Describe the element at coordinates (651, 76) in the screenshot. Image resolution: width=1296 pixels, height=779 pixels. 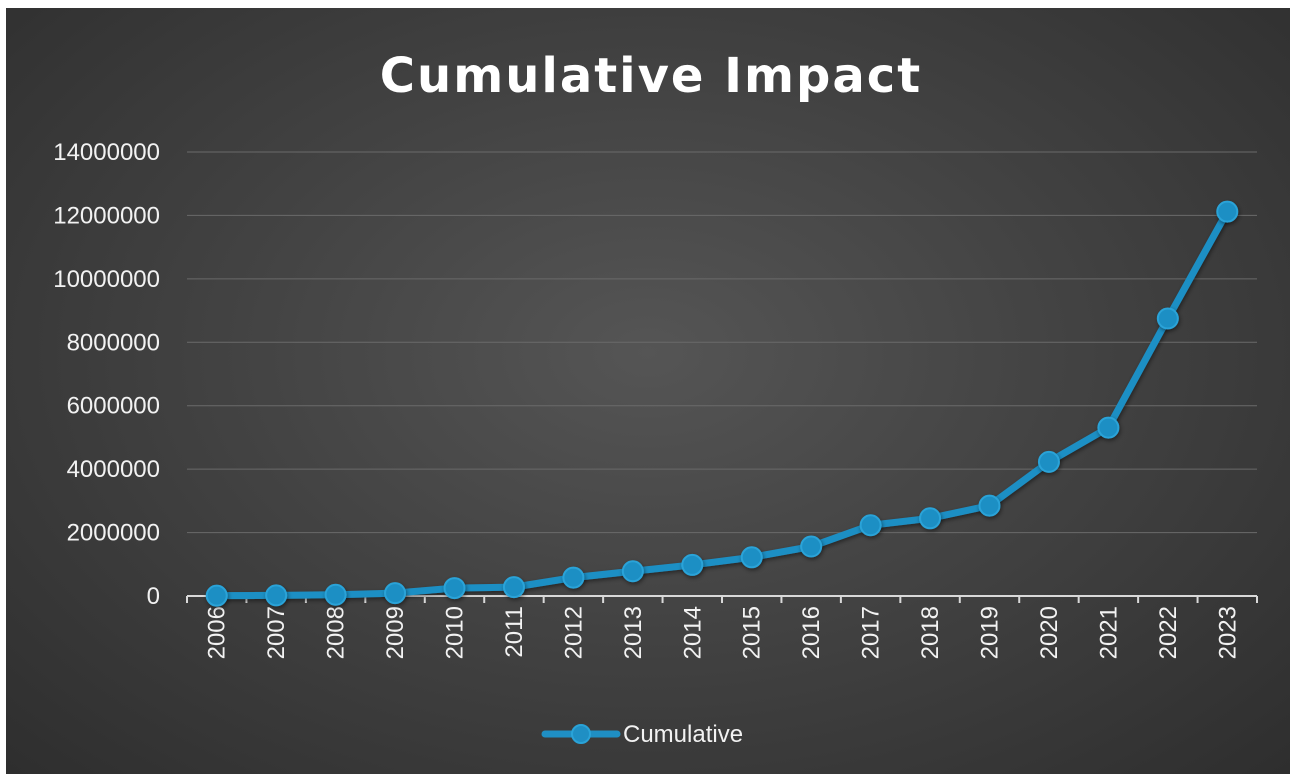
I see `chart-title: Cumulative Impact` at that location.